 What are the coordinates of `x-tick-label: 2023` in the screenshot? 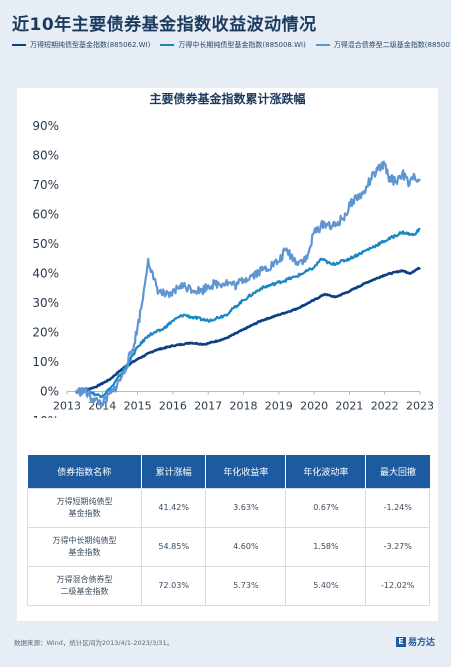 It's located at (420, 406).